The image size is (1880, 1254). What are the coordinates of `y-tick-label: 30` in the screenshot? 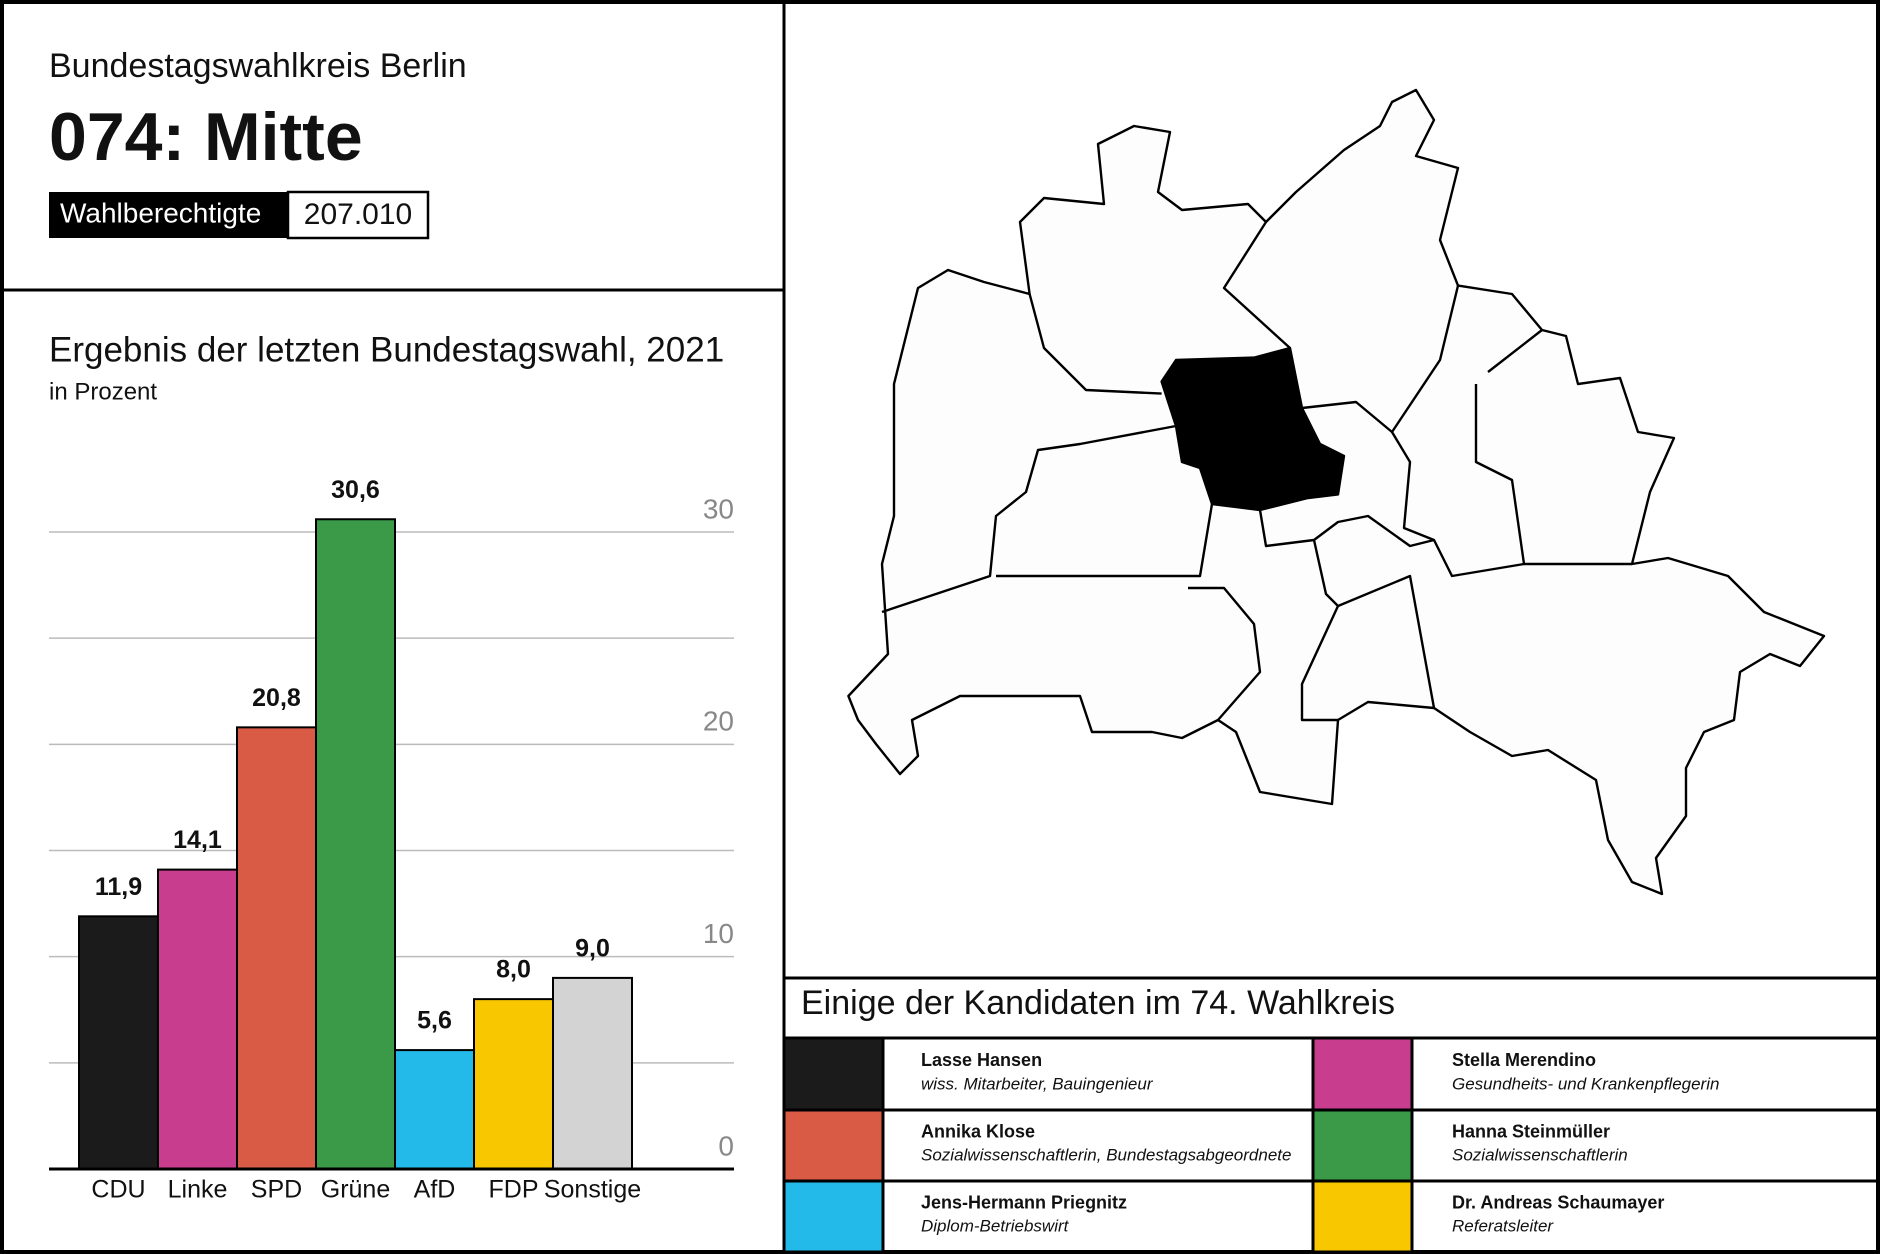 It's located at (718, 508).